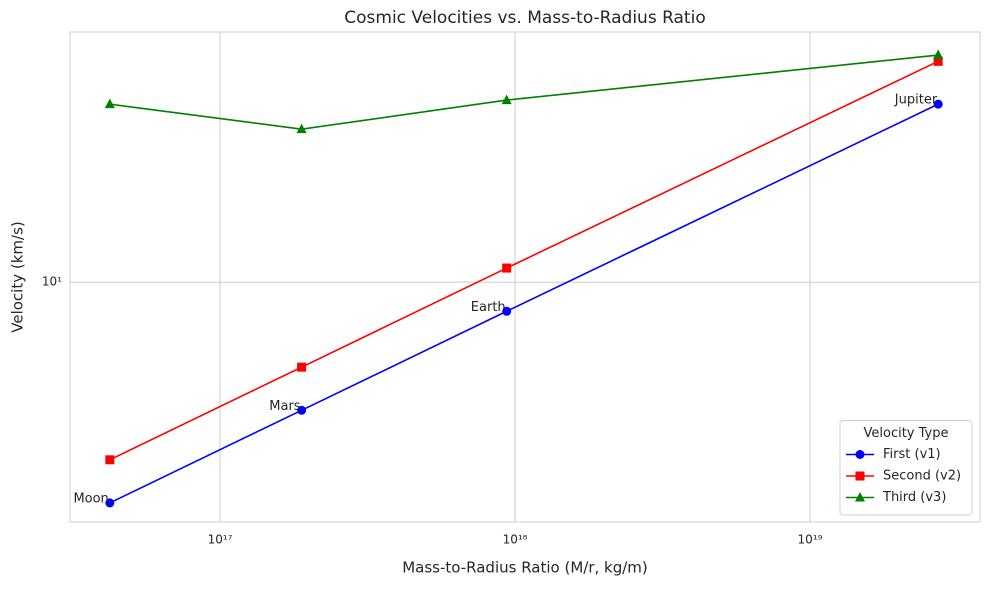 The height and width of the screenshot is (593, 989). What do you see at coordinates (525, 568) in the screenshot?
I see `x-axis-label: Mass-to-Radius Ratio (M/r, kg/m)` at bounding box center [525, 568].